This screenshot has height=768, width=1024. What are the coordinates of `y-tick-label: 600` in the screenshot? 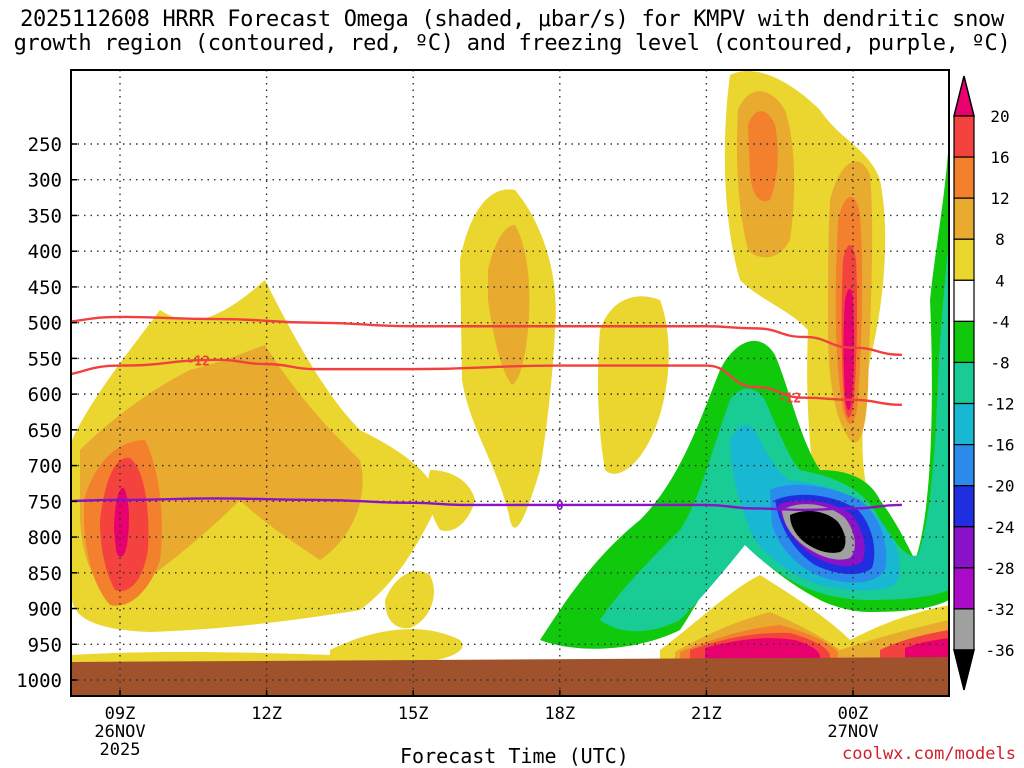 It's located at (45, 395).